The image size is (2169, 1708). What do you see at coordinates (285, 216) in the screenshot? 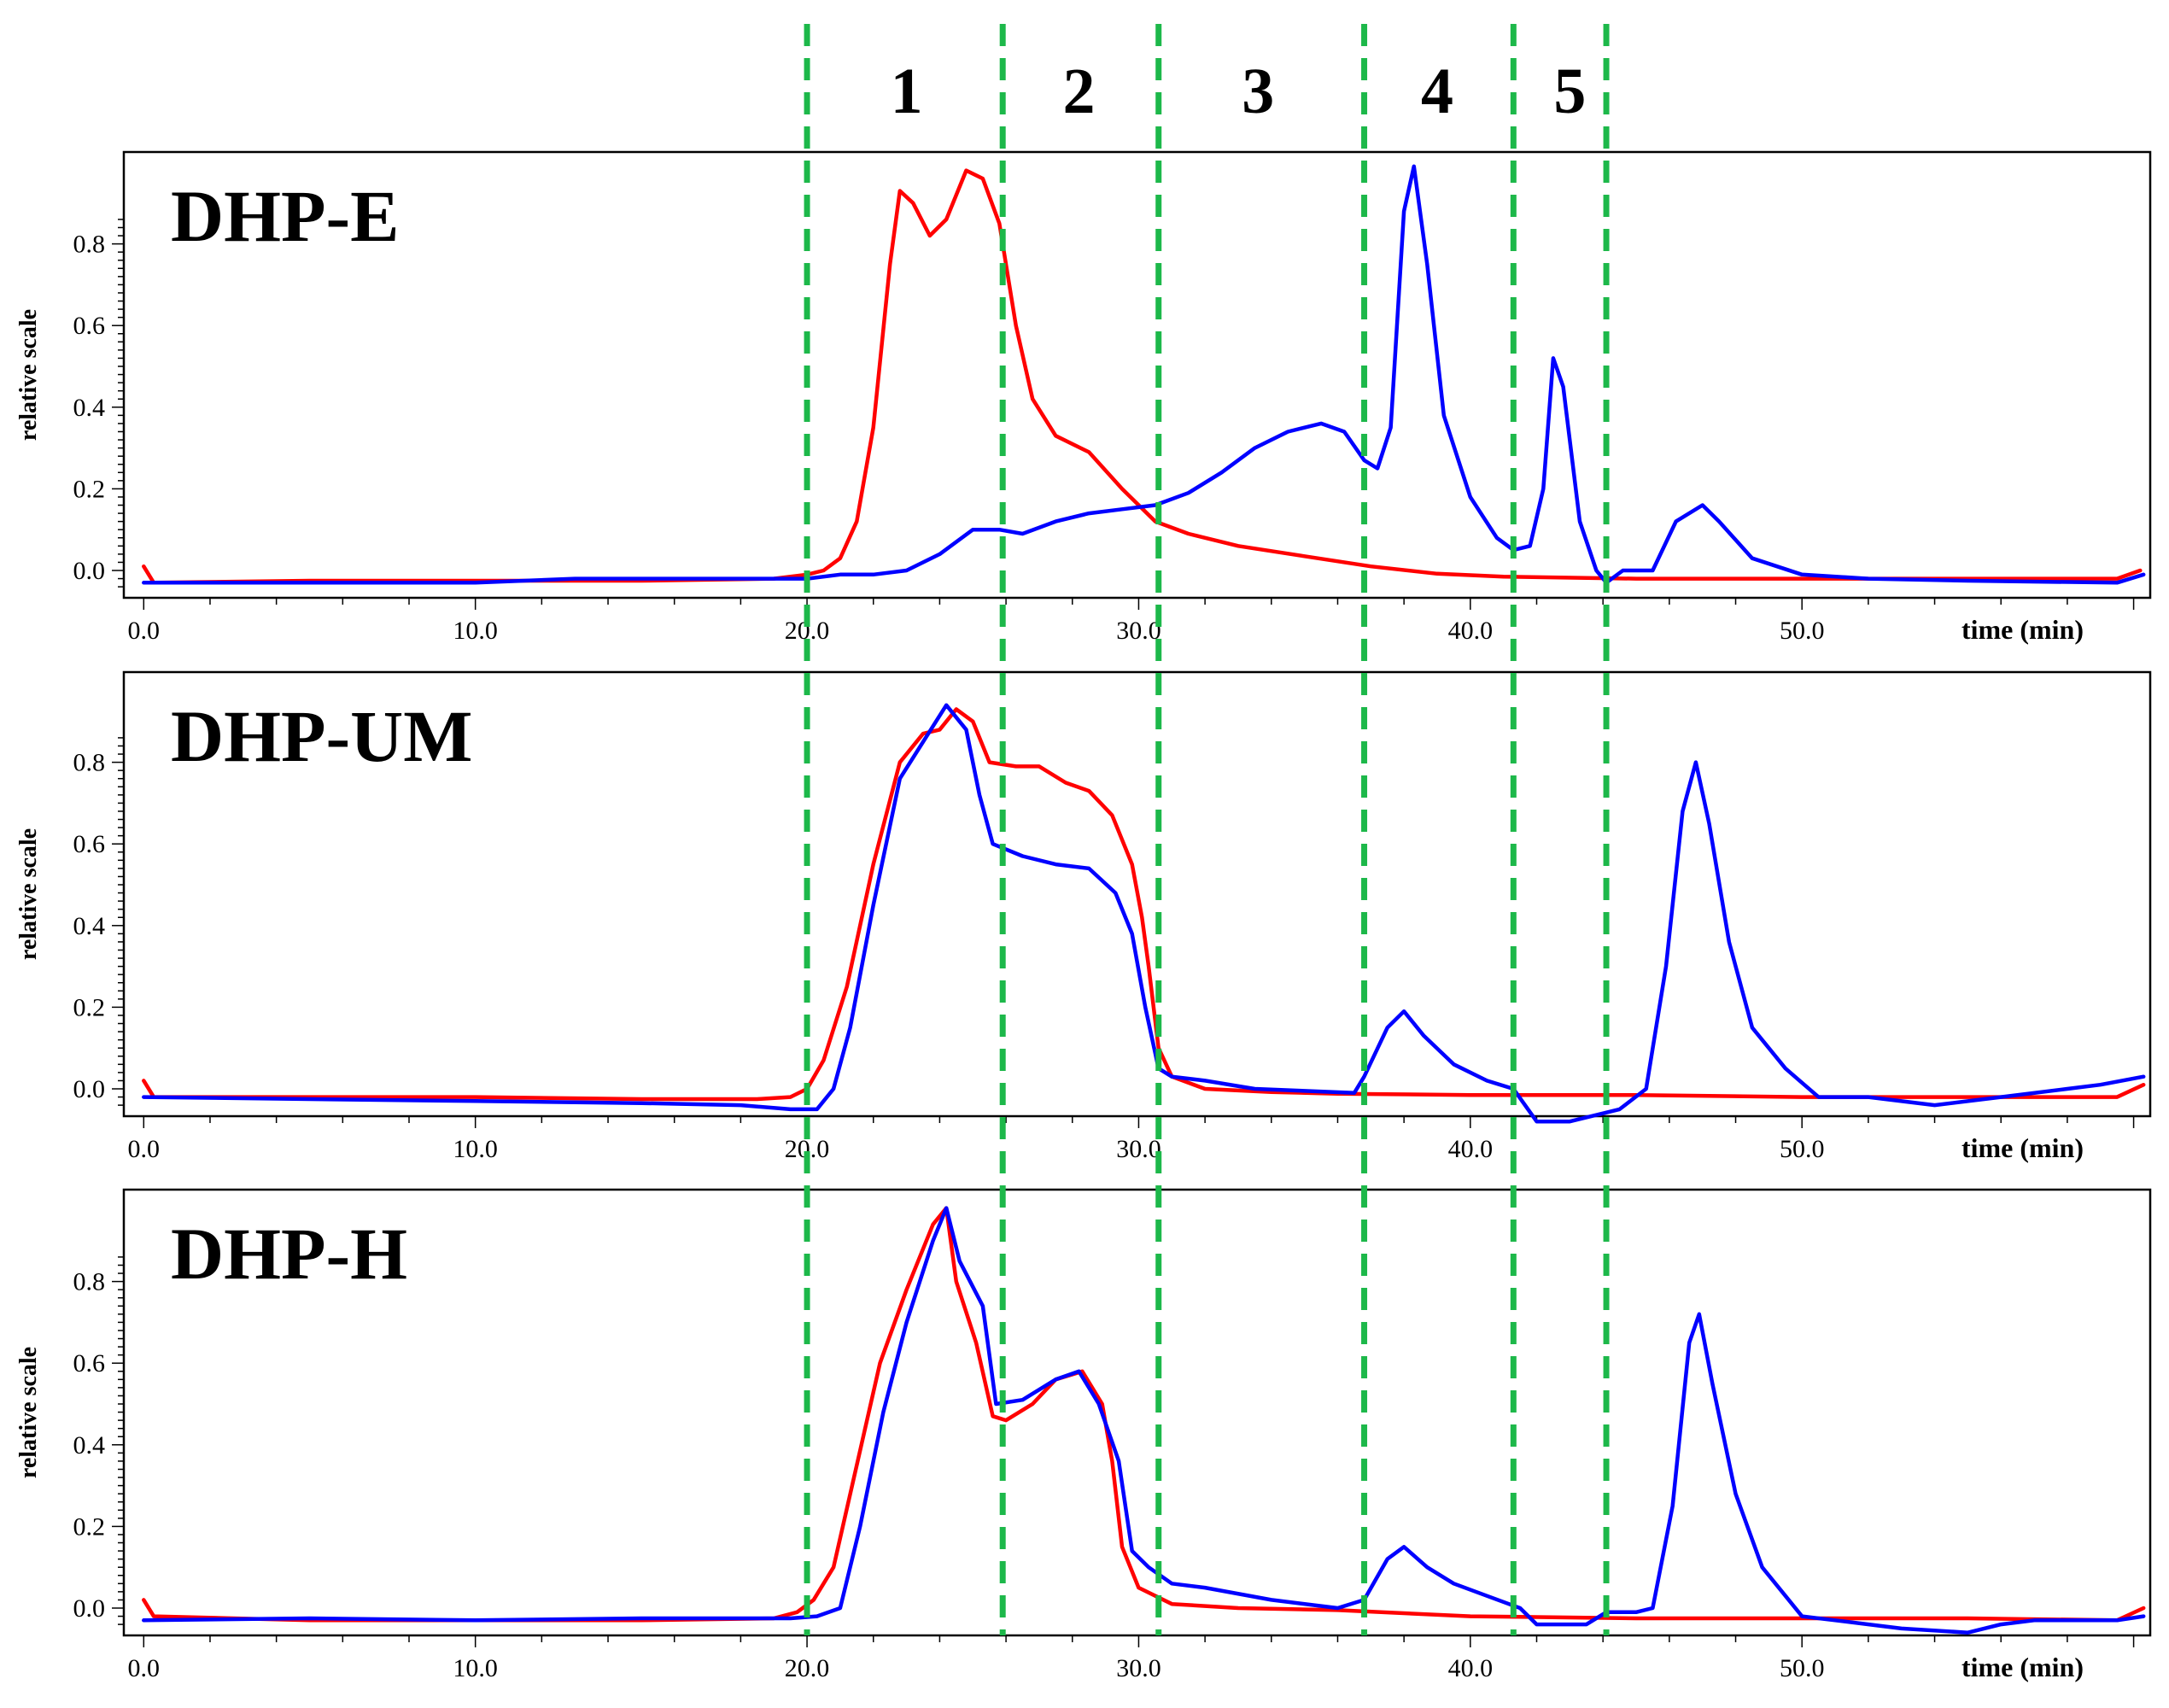
I see `panel-title: DHP-E` at bounding box center [285, 216].